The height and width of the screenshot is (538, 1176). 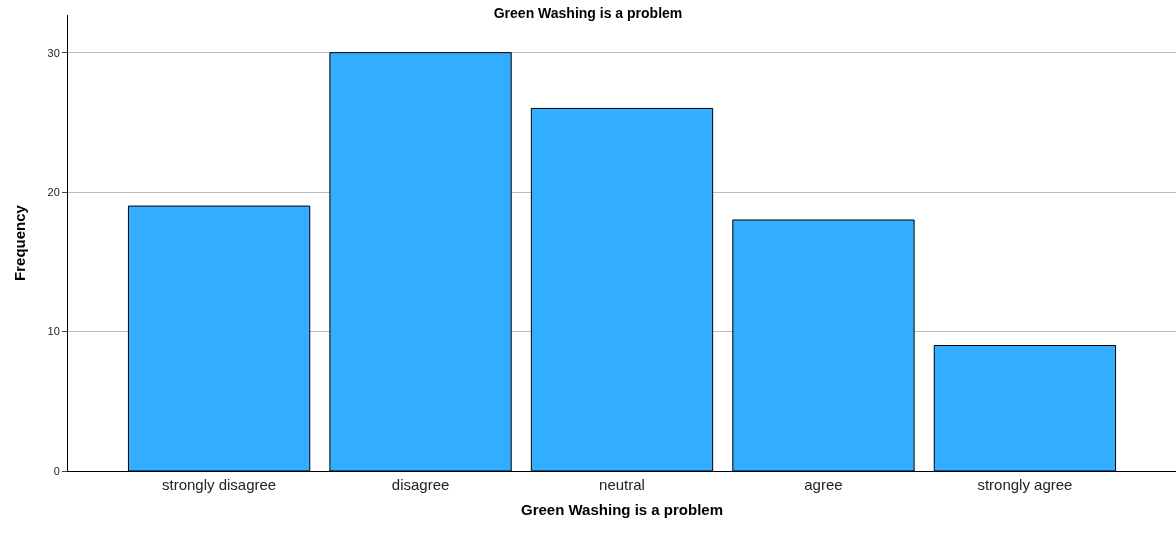 I want to click on x-axis-title: Green Washing is a problem, so click(x=622, y=509).